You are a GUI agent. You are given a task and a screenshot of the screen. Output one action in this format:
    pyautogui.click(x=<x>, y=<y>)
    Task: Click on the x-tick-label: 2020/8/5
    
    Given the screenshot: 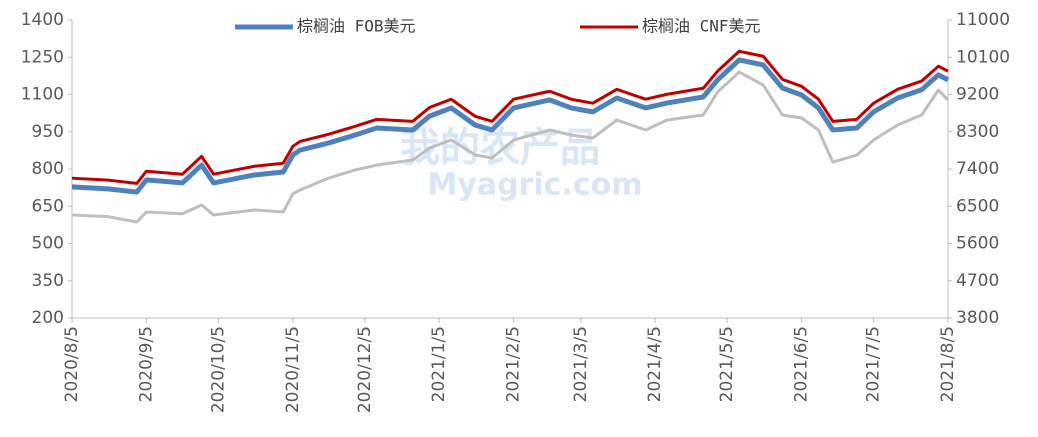 What is the action you would take?
    pyautogui.click(x=72, y=364)
    